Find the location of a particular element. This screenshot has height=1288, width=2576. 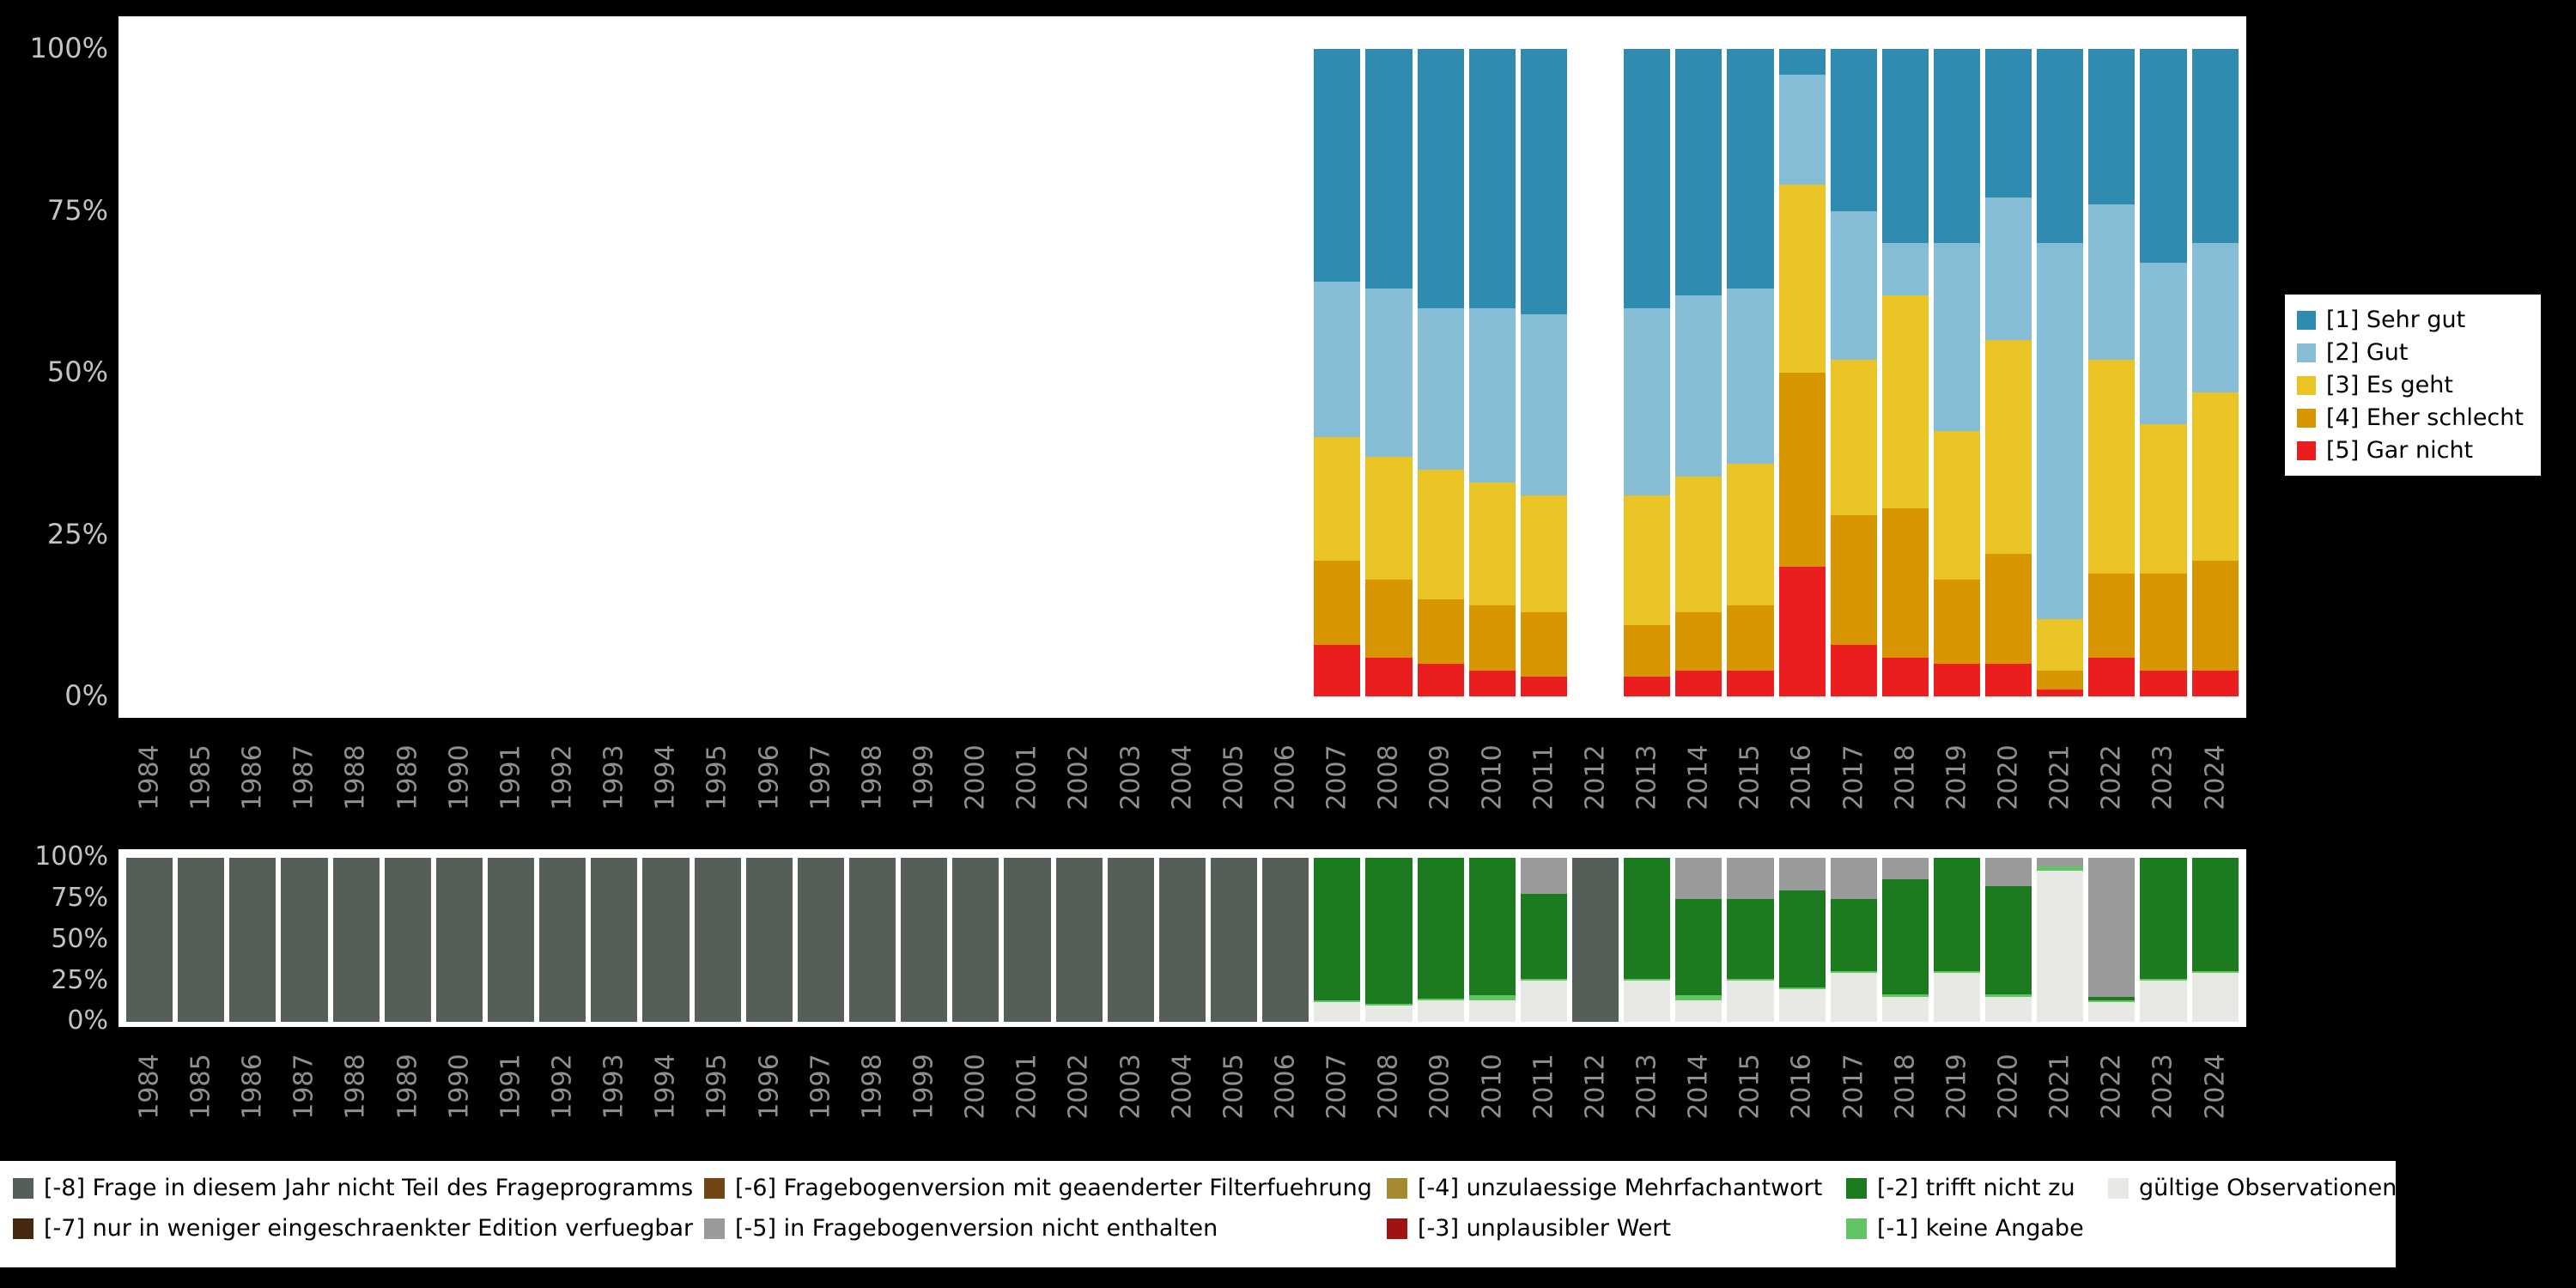

bar-column-2015 is located at coordinates (1750, 372).